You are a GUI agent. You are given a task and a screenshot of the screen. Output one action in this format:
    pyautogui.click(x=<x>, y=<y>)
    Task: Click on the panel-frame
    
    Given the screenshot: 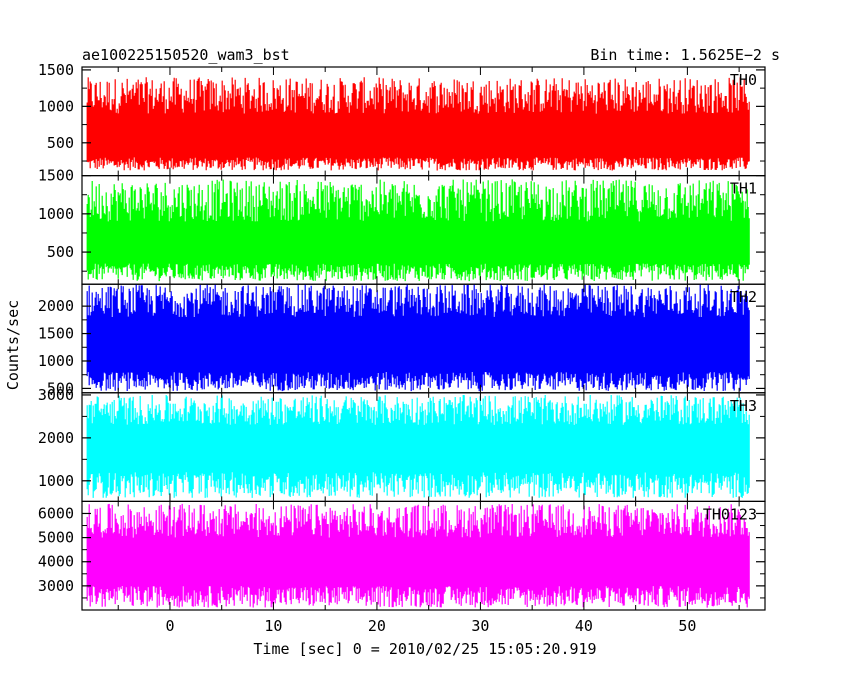 What is the action you would take?
    pyautogui.click(x=423, y=555)
    